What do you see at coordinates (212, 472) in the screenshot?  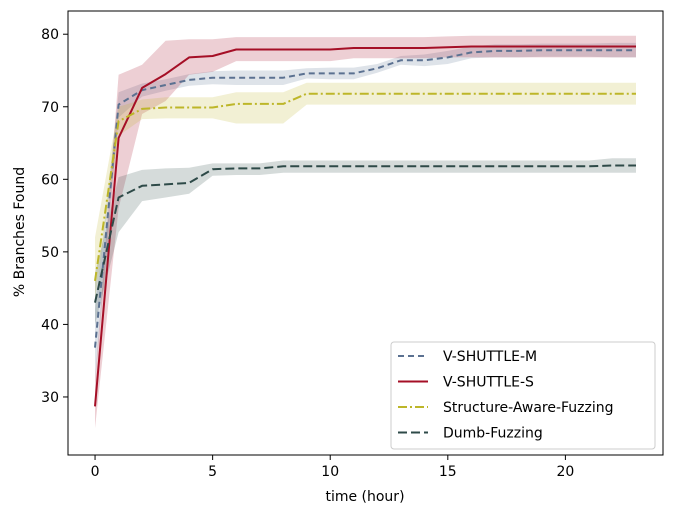 I see `x-tick-label: 5` at bounding box center [212, 472].